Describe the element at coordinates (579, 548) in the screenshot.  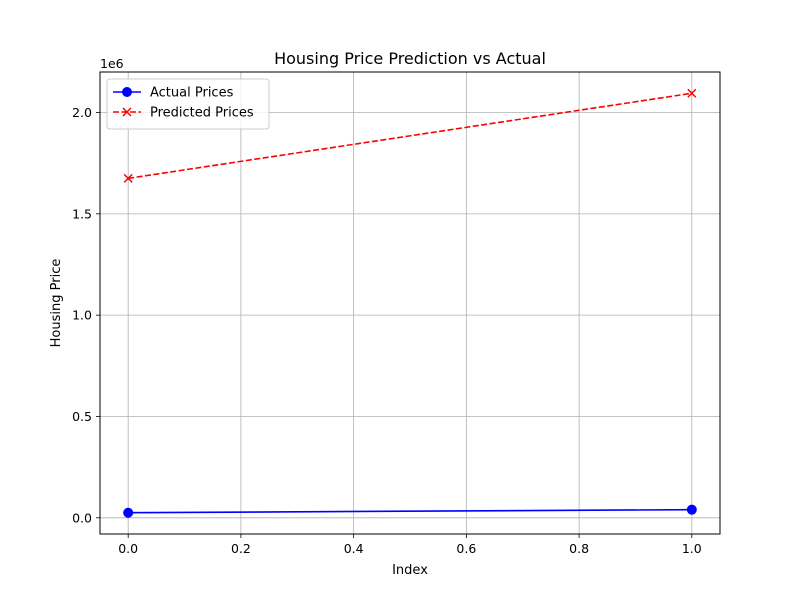
I see `x-tick-label: 0.8` at that location.